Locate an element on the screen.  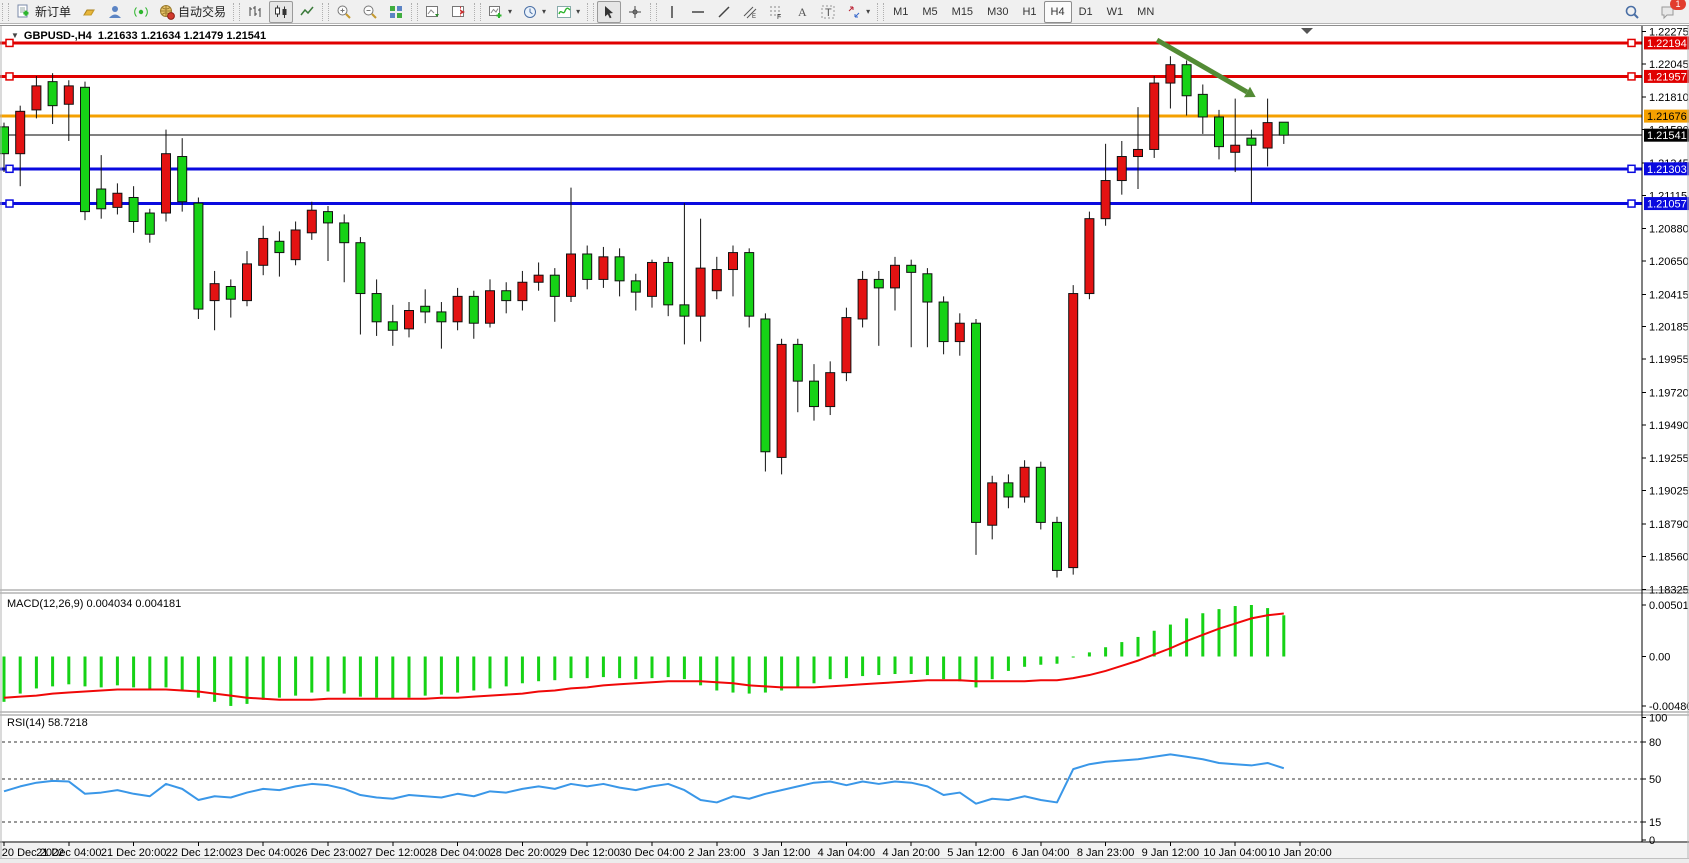
svg-text: E is located at coordinates (754, 17).